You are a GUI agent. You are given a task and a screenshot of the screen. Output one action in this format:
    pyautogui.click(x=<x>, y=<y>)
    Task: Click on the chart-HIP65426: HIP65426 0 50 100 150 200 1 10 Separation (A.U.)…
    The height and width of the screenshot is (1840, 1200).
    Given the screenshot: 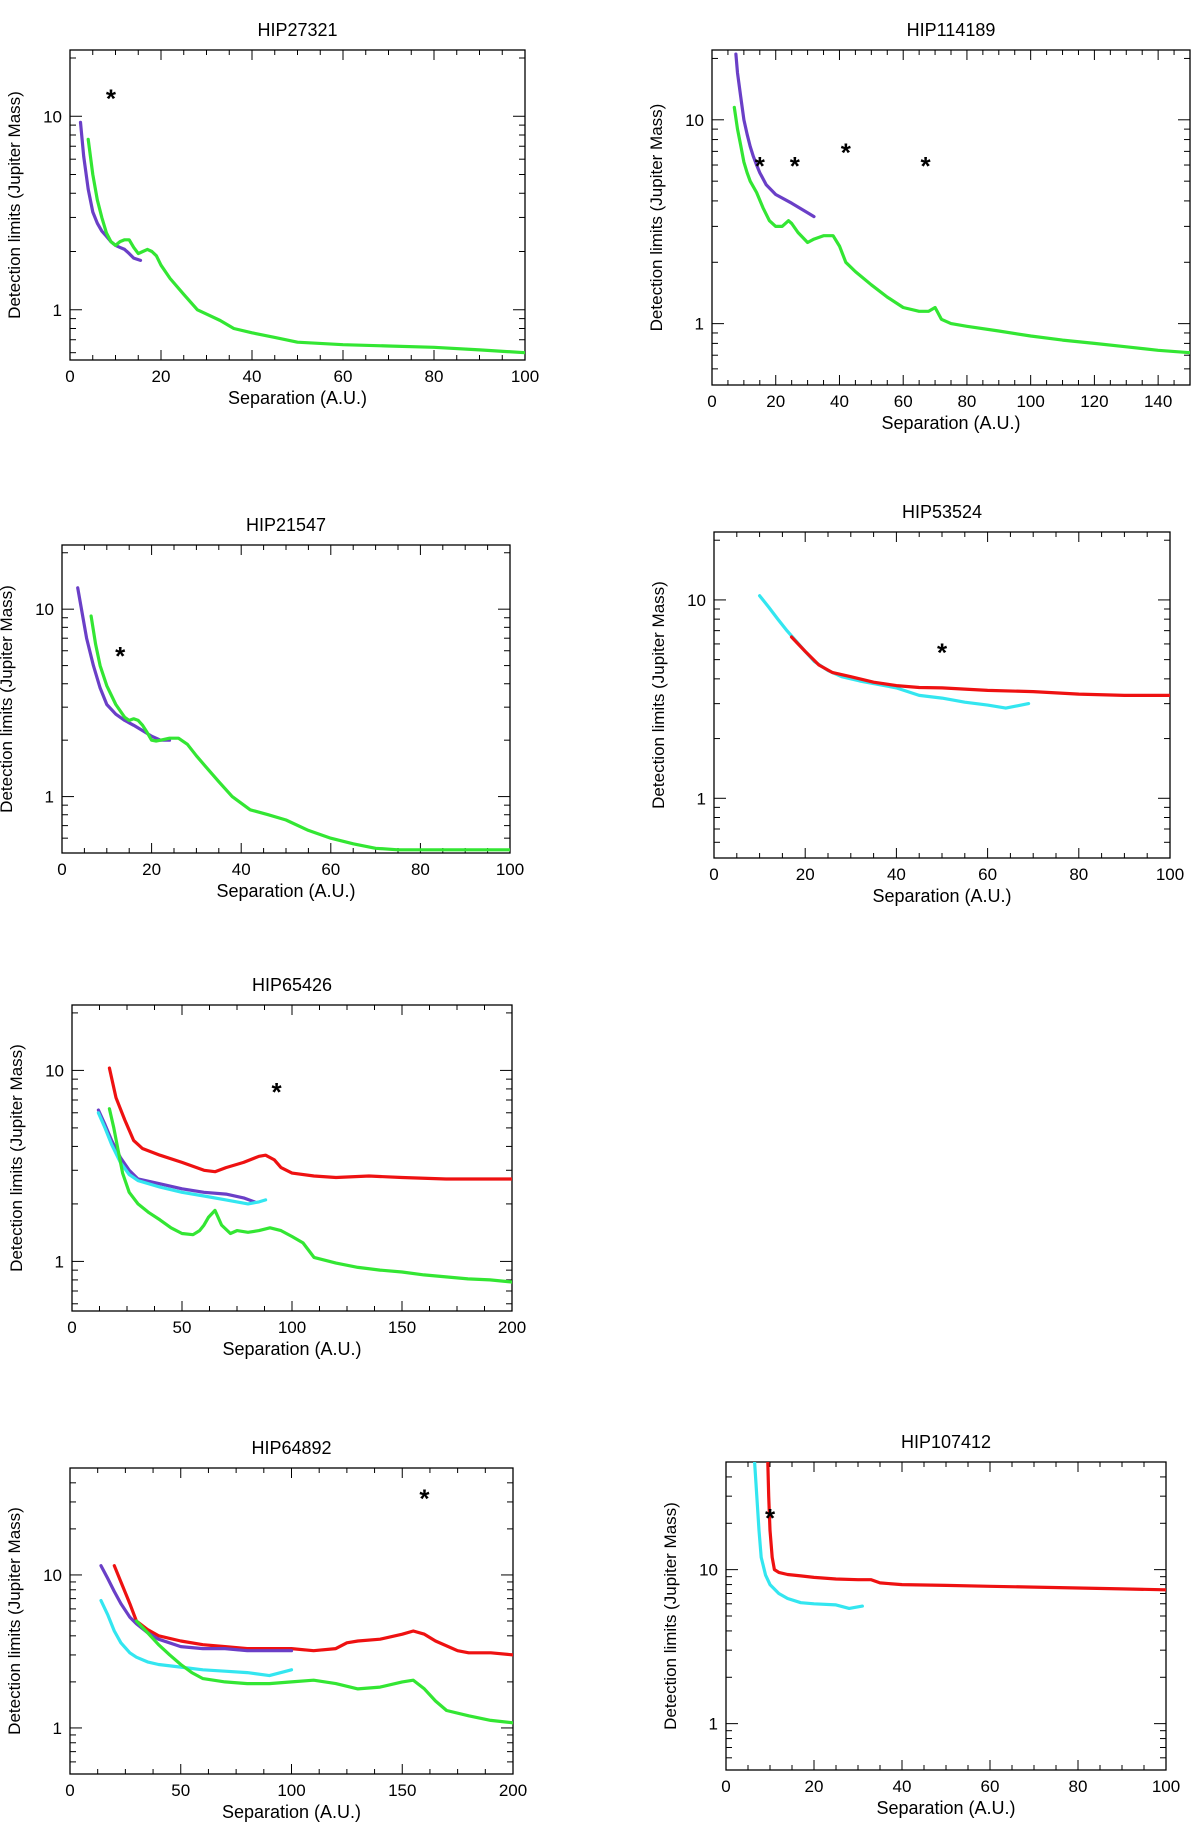 What is the action you would take?
    pyautogui.click(x=266, y=1167)
    